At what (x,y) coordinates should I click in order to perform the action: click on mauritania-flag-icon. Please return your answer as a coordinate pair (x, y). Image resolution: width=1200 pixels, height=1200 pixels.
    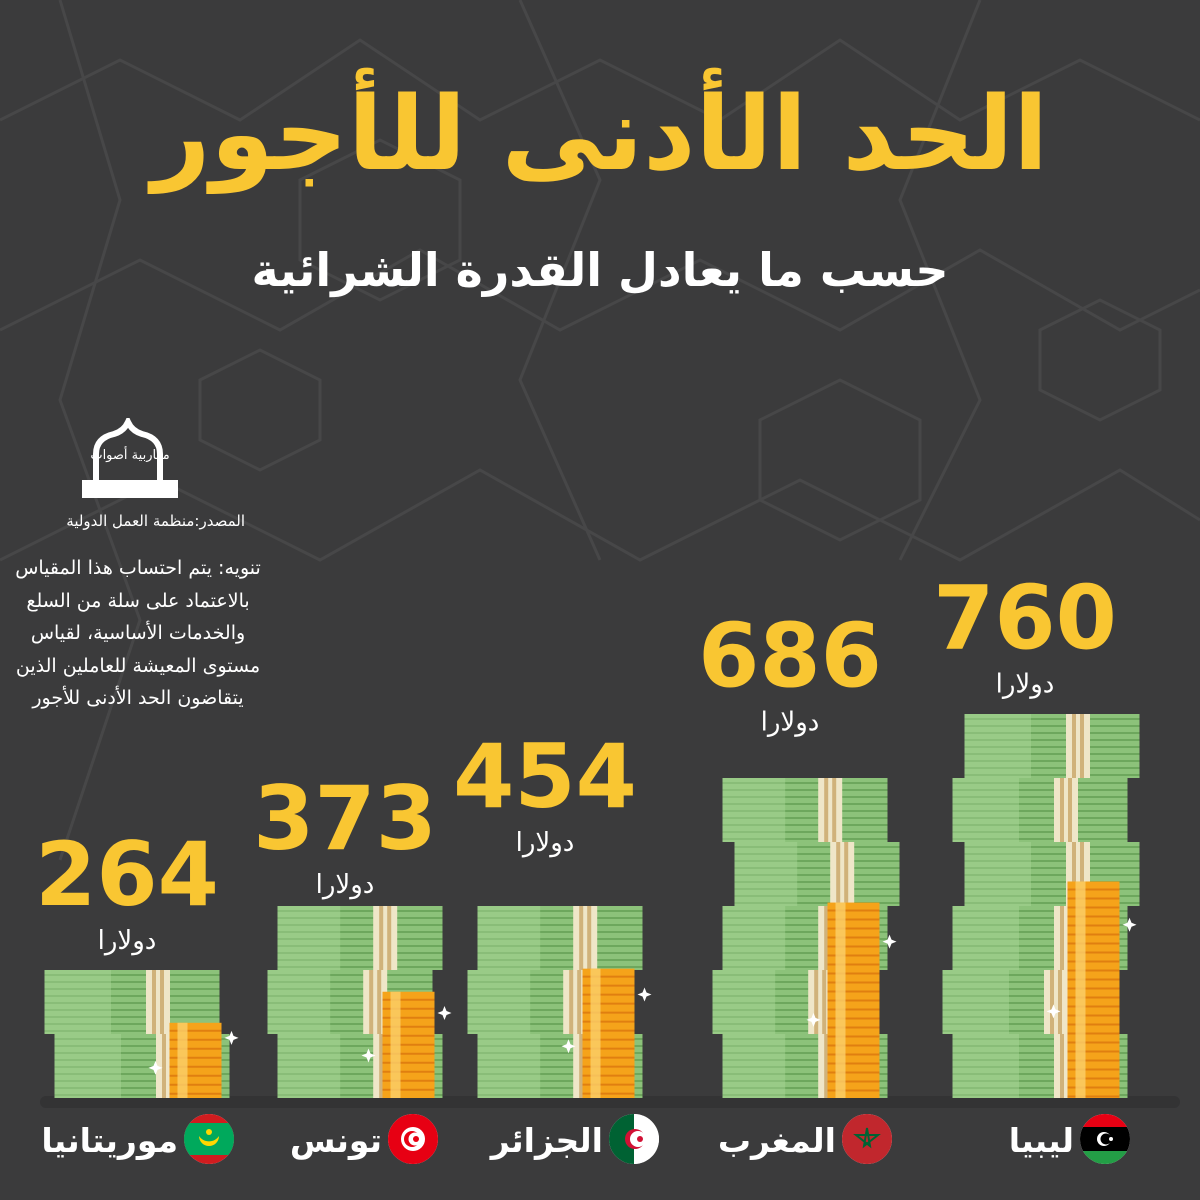
    Looking at the image, I should click on (209, 1139).